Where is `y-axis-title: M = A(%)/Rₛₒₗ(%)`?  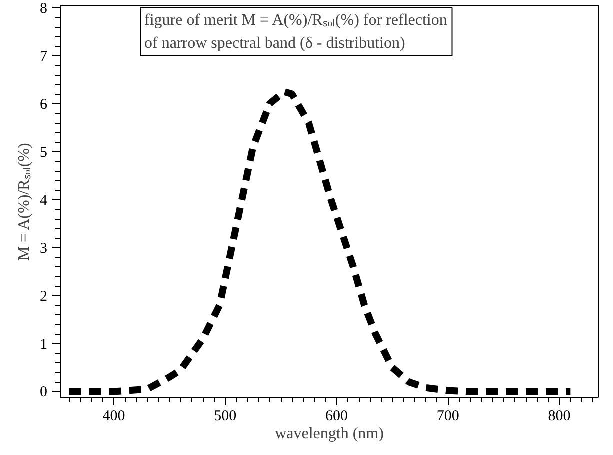
y-axis-title: M = A(%)/Rₛₒₗ(%) is located at coordinates (24, 202).